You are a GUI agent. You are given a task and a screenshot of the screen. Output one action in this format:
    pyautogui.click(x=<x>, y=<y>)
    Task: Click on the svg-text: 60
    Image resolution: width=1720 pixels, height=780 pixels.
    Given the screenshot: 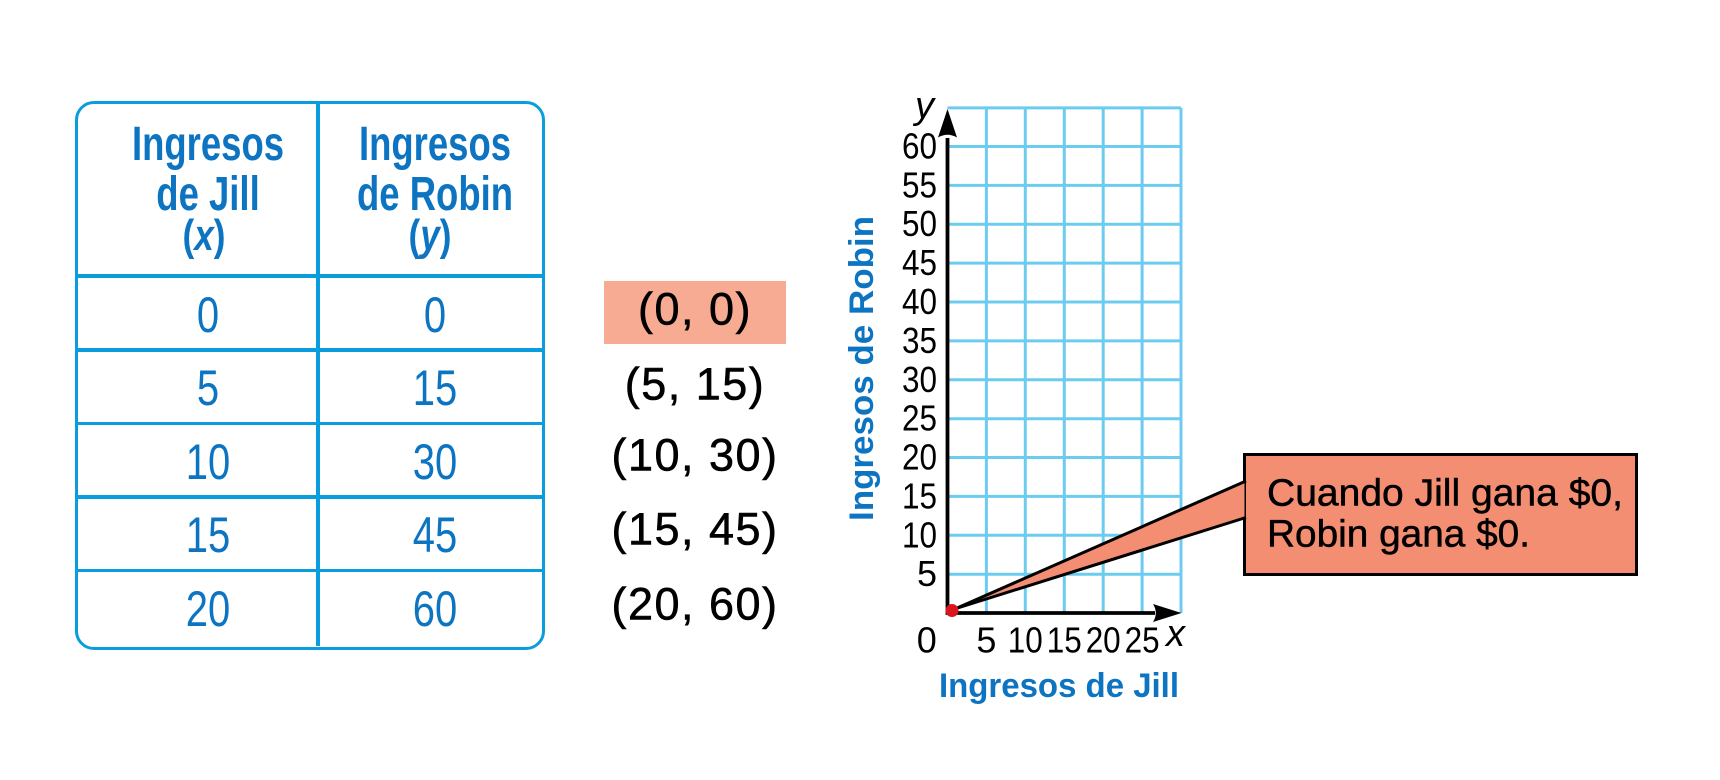 What is the action you would take?
    pyautogui.click(x=919, y=146)
    